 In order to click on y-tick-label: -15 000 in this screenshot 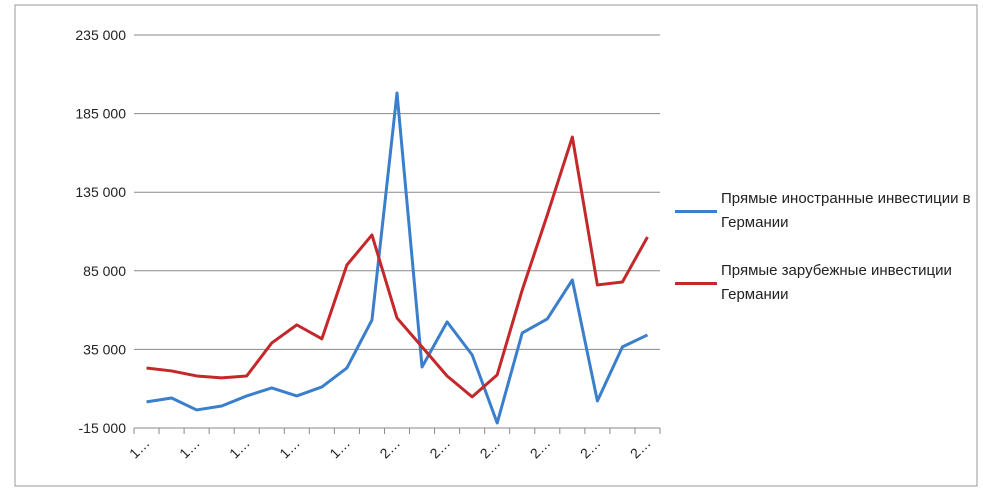, I will do `click(103, 428)`.